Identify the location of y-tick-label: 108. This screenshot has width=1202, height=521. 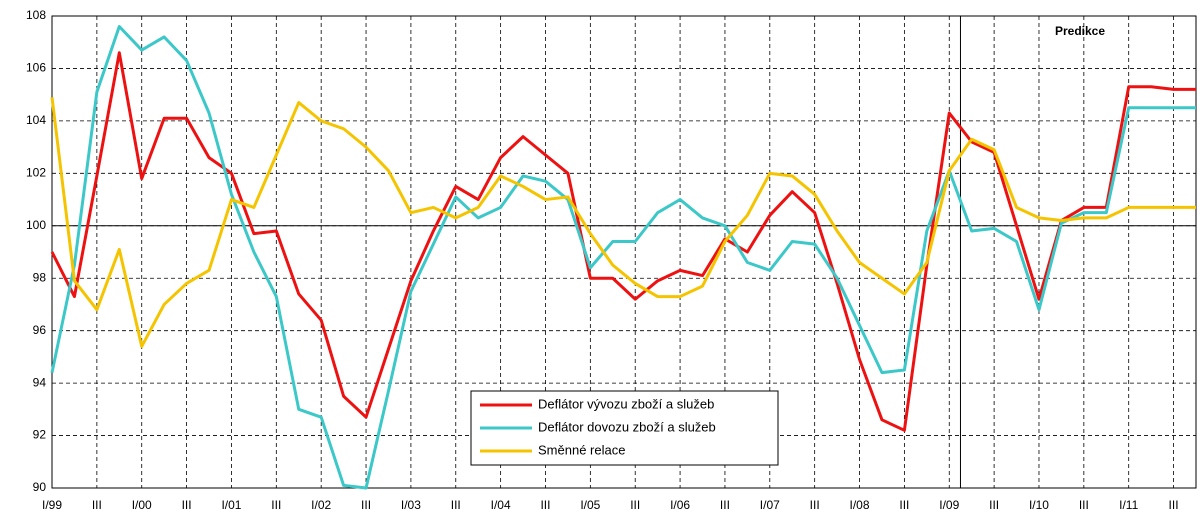
(36, 15).